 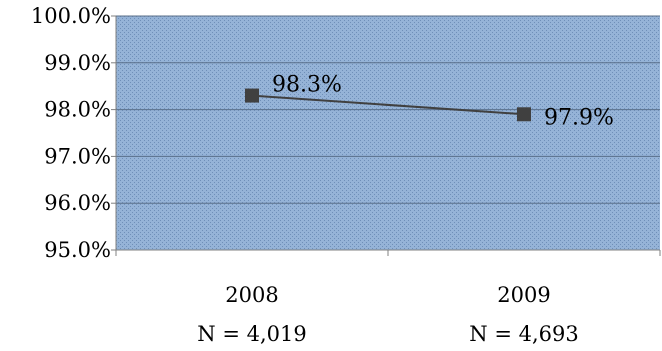 I want to click on x-category-sublabel: N = 4,693, so click(x=523, y=334).